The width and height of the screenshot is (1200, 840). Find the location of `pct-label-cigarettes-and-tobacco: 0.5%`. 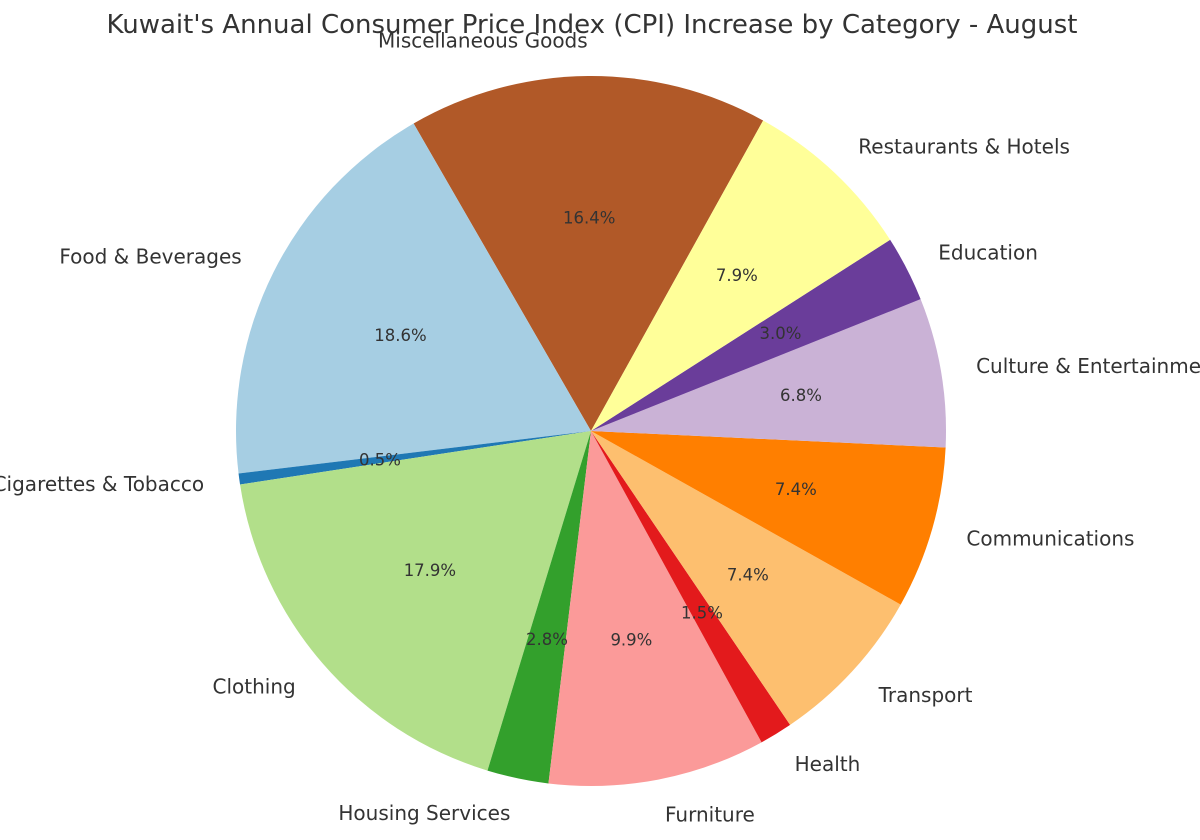

pct-label-cigarettes-and-tobacco: 0.5% is located at coordinates (380, 459).